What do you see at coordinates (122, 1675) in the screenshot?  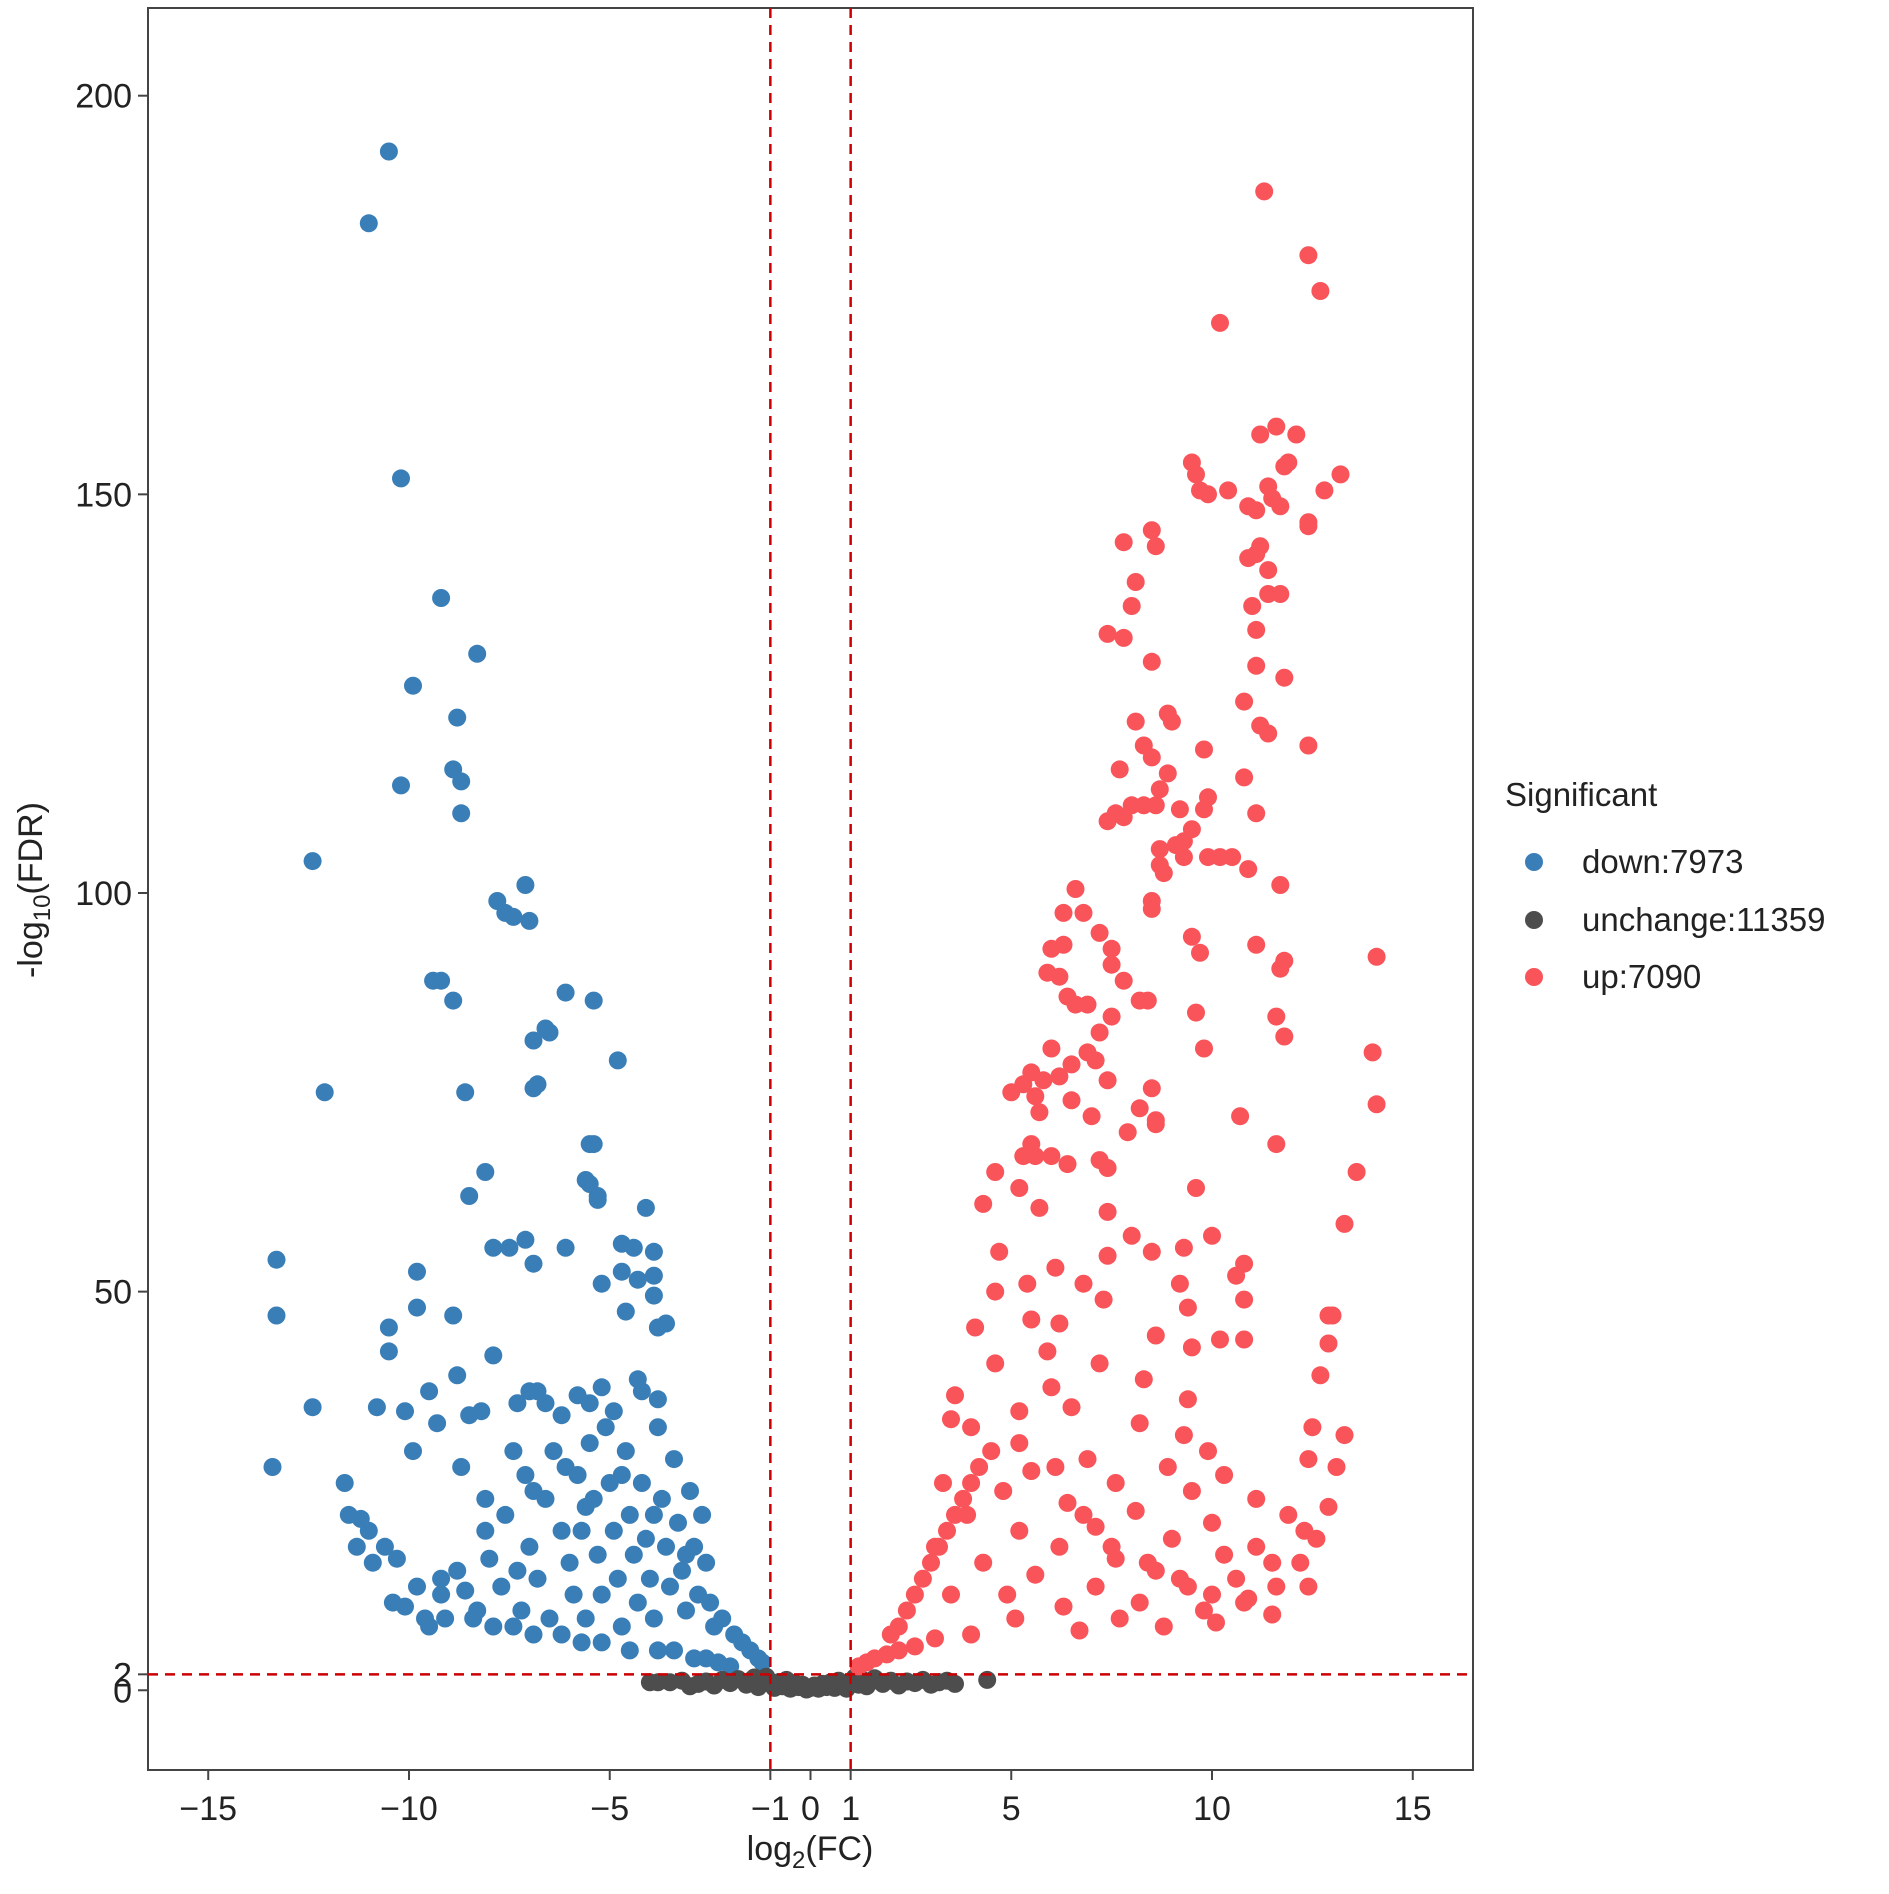 I see `y-tick-label-1: 2` at bounding box center [122, 1675].